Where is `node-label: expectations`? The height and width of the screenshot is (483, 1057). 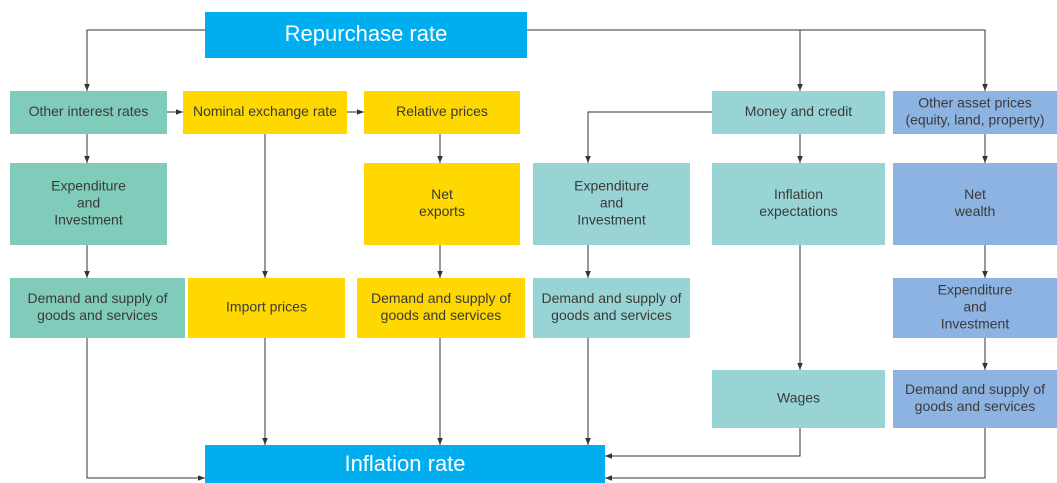 node-label: expectations is located at coordinates (798, 211).